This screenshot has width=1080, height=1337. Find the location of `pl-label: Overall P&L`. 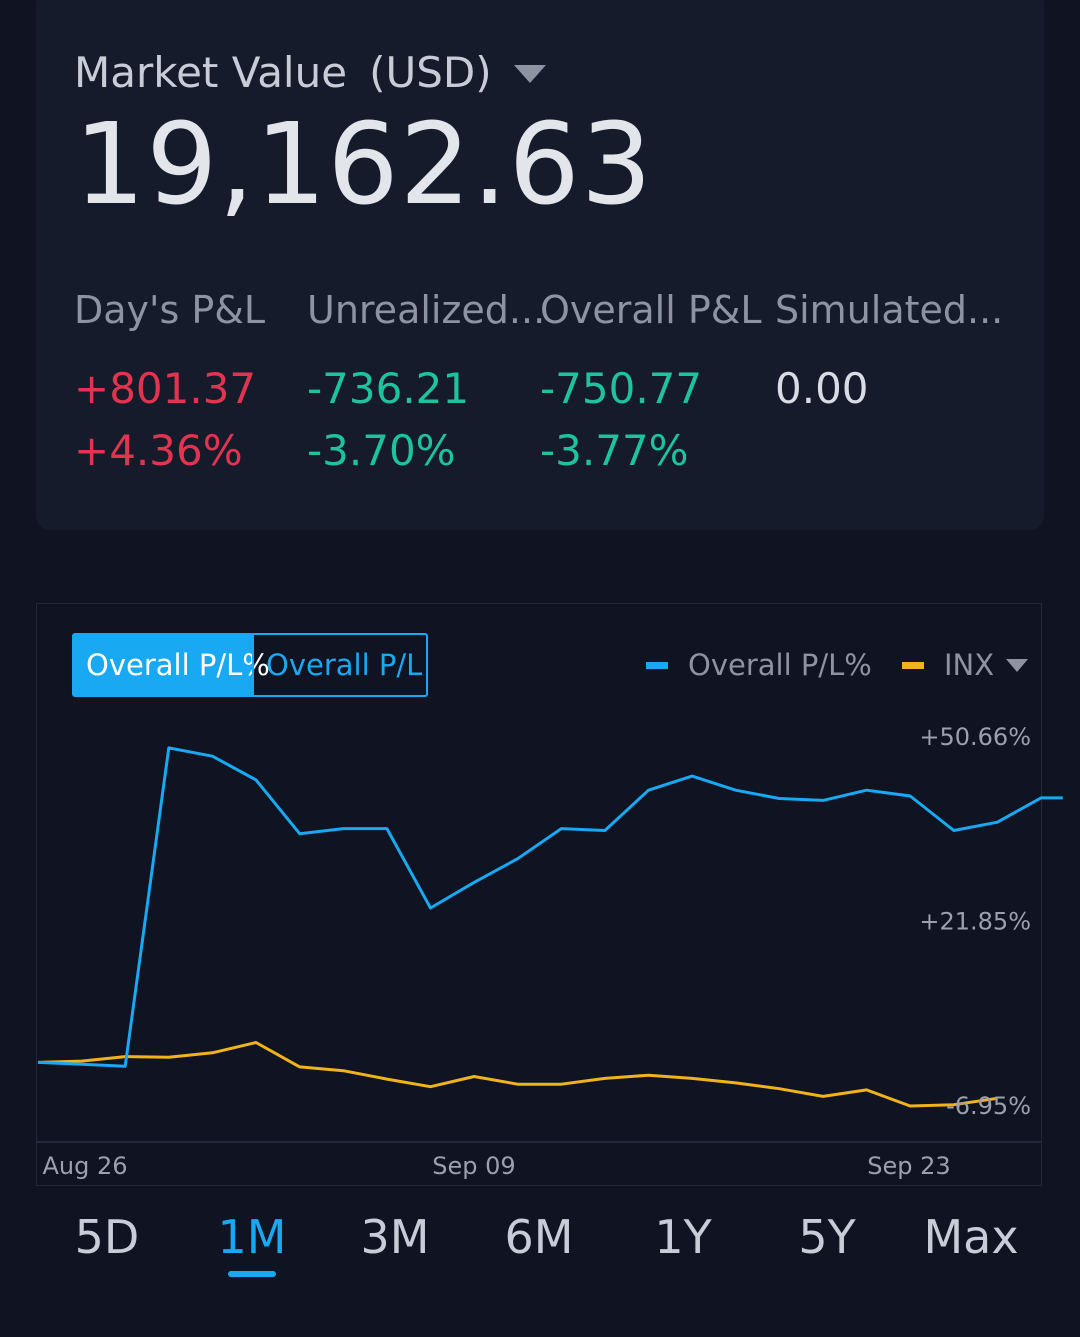

pl-label: Overall P&L is located at coordinates (651, 310).